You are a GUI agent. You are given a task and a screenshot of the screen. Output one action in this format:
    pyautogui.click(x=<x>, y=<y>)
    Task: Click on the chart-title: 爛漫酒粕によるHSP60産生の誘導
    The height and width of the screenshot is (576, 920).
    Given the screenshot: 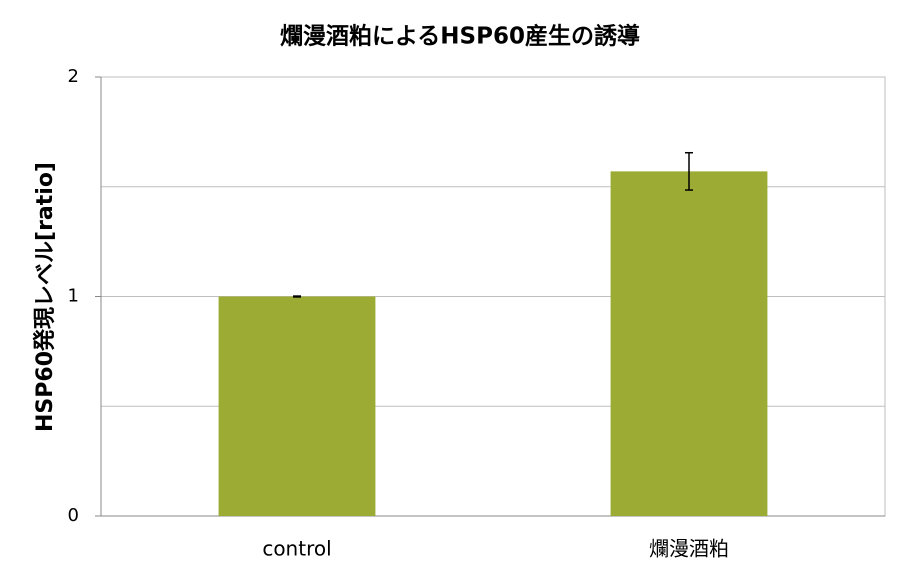 What is the action you would take?
    pyautogui.click(x=460, y=36)
    